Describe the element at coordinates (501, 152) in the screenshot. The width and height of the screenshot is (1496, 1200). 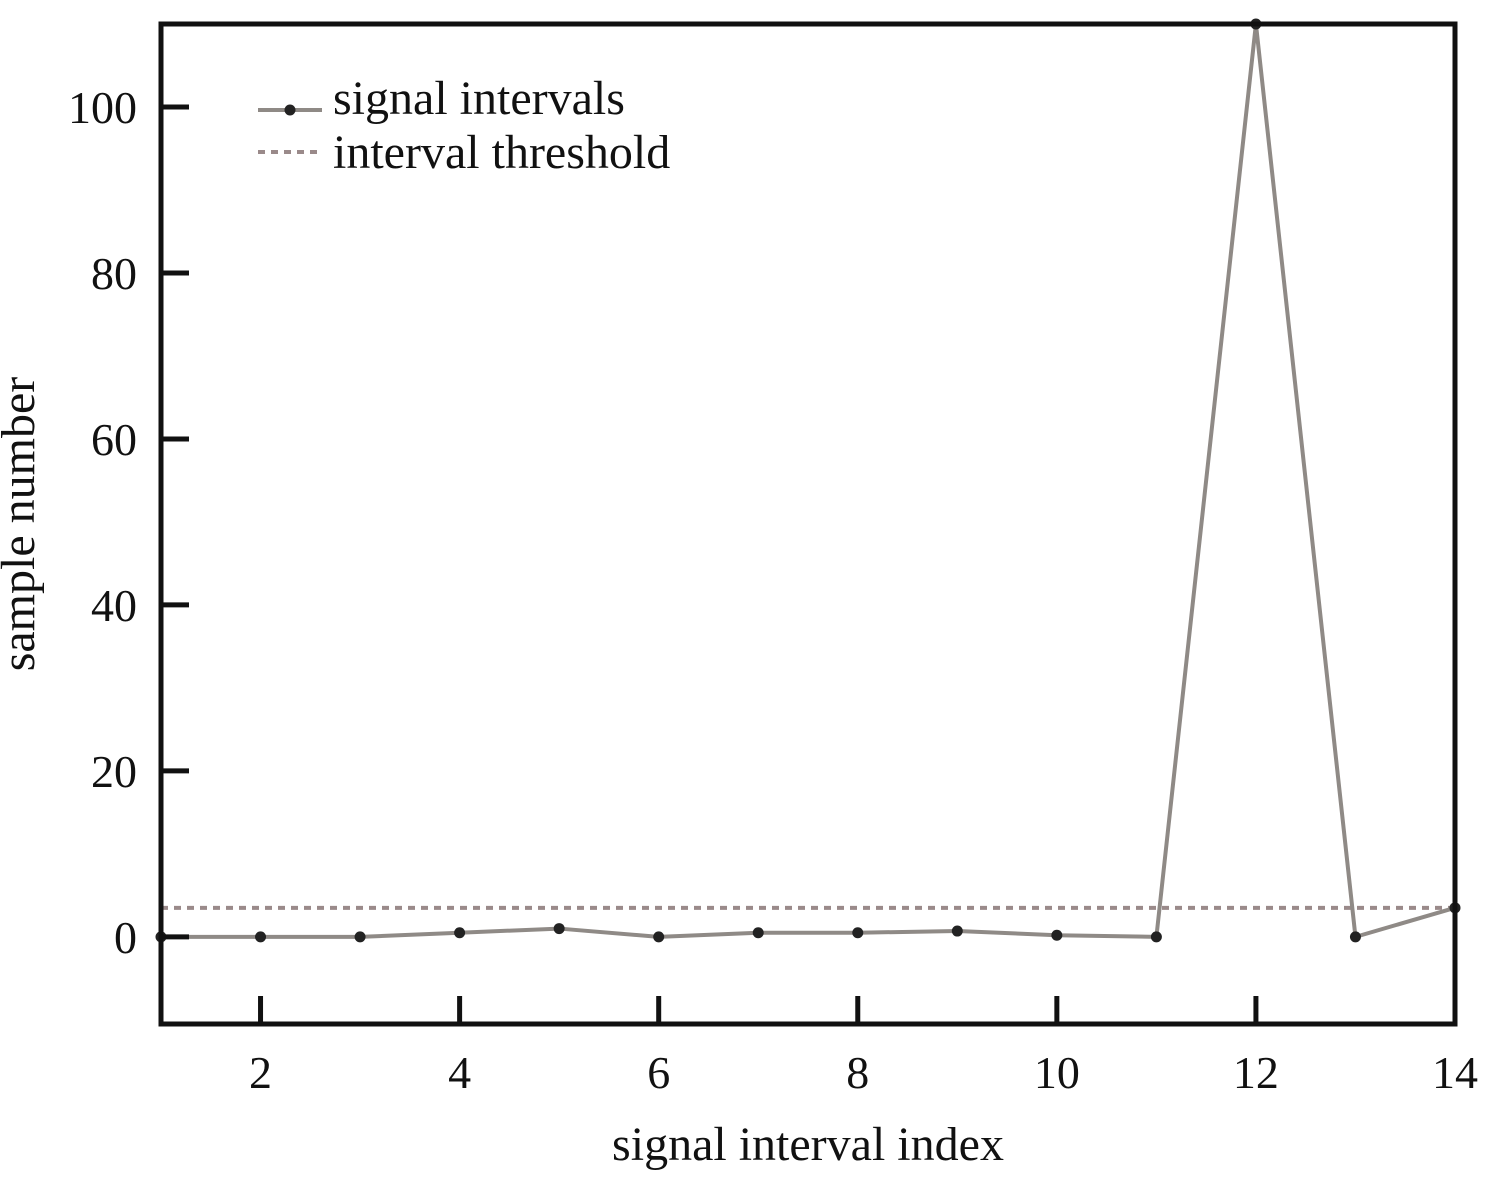
I see `legend-label-interval-threshold: interval threshold` at that location.